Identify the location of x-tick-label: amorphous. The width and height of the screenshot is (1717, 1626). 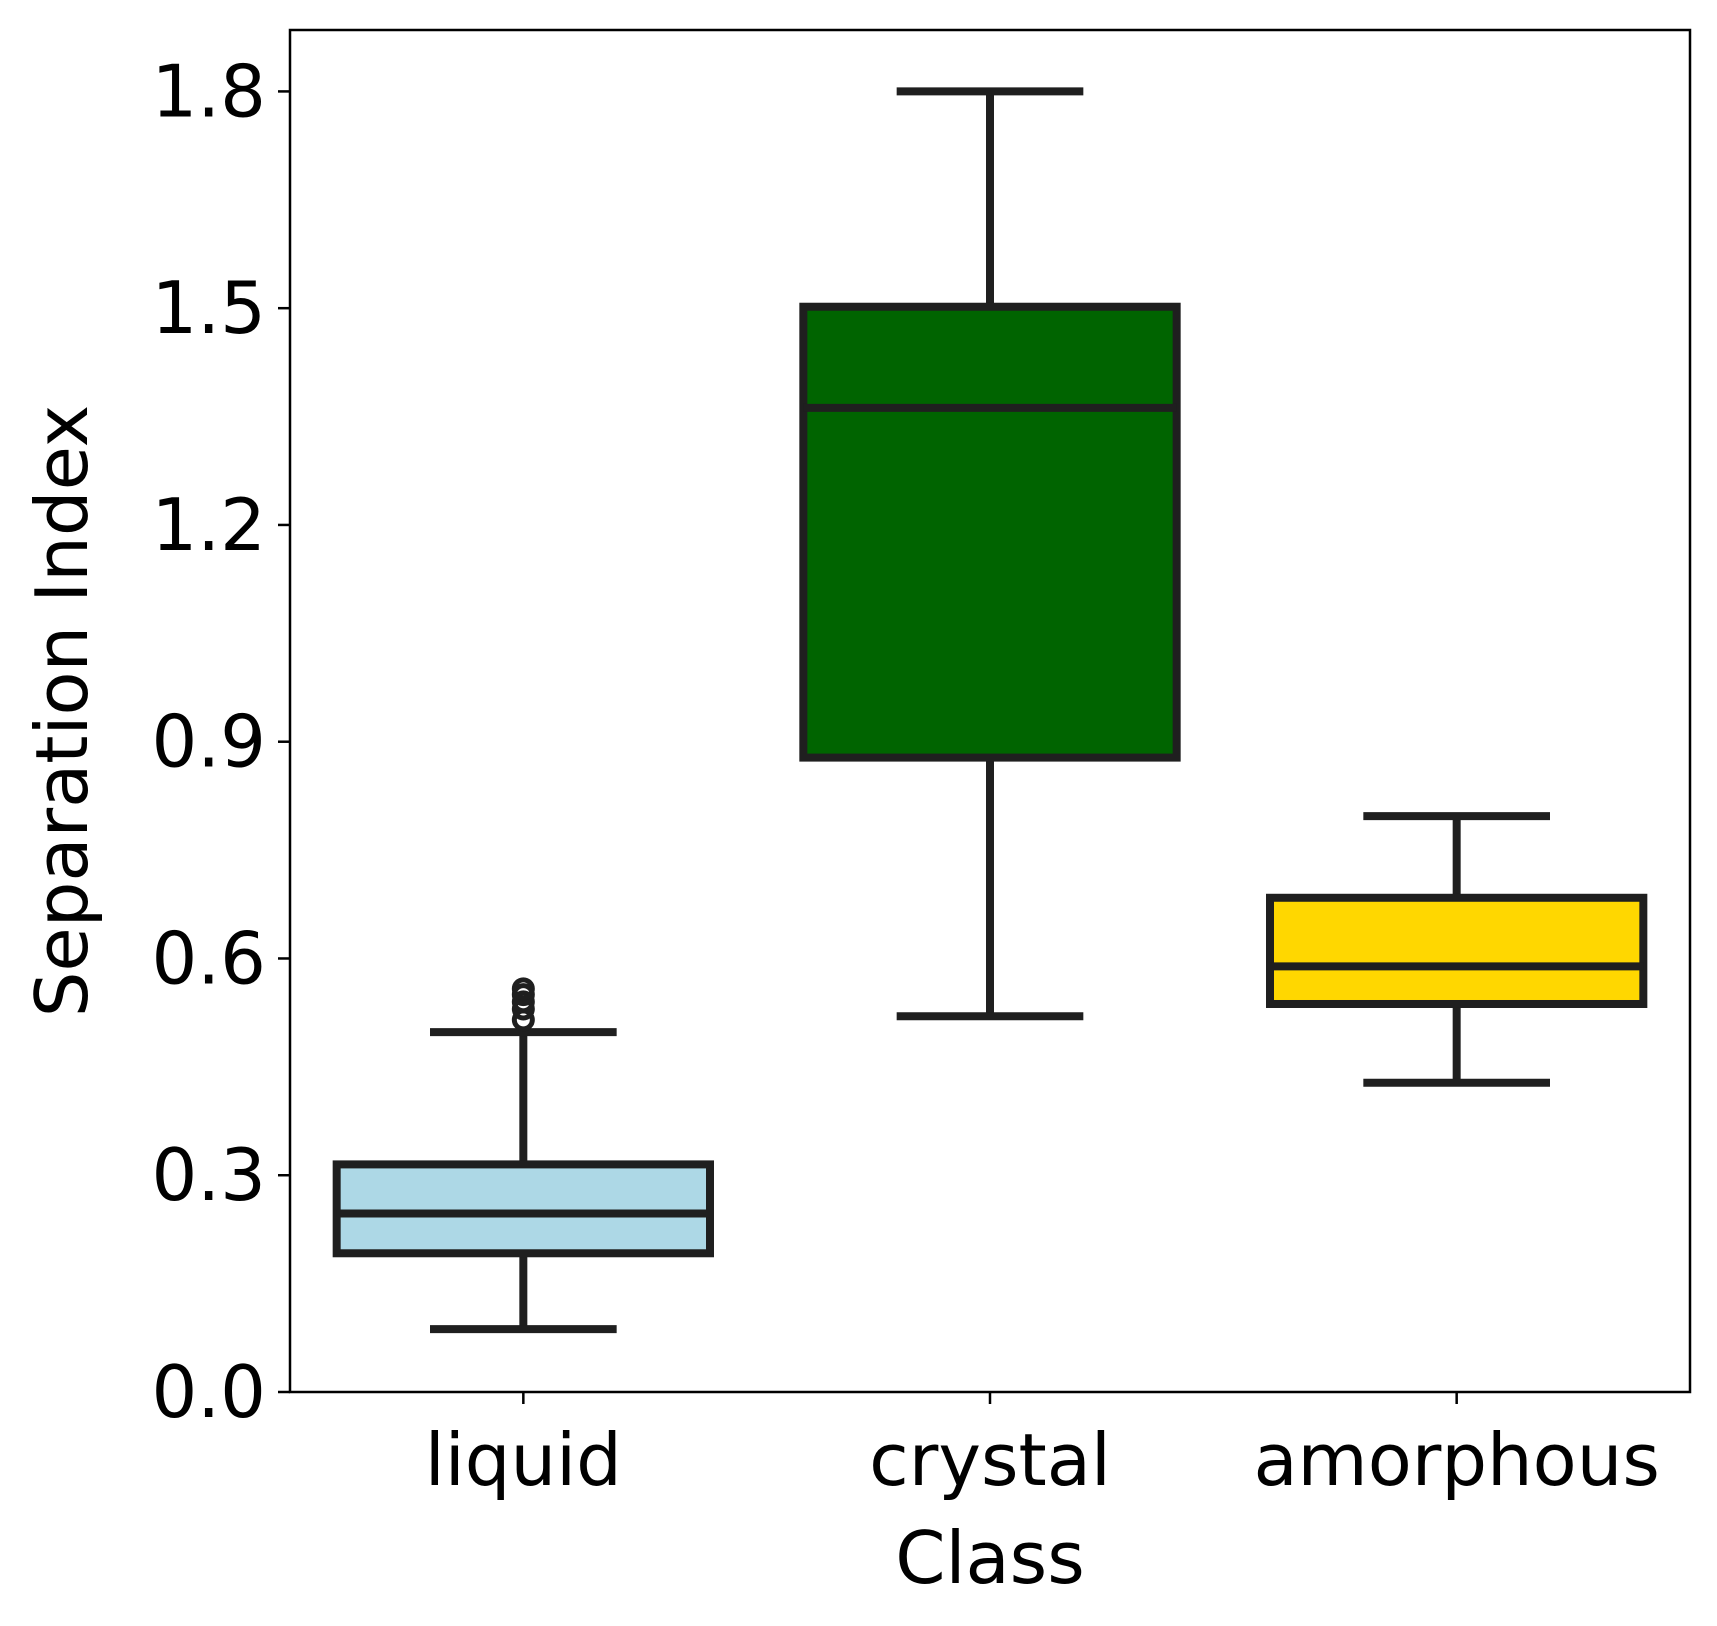
(1456, 1460).